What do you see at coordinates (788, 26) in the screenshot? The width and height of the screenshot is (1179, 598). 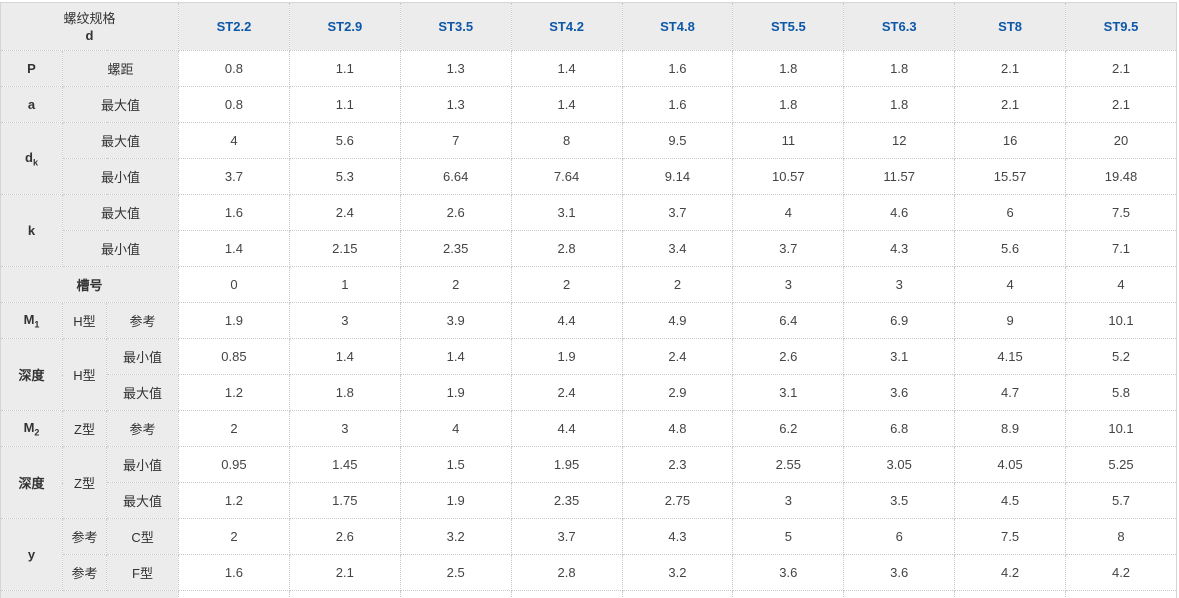 I see `column-header: ST5.5` at bounding box center [788, 26].